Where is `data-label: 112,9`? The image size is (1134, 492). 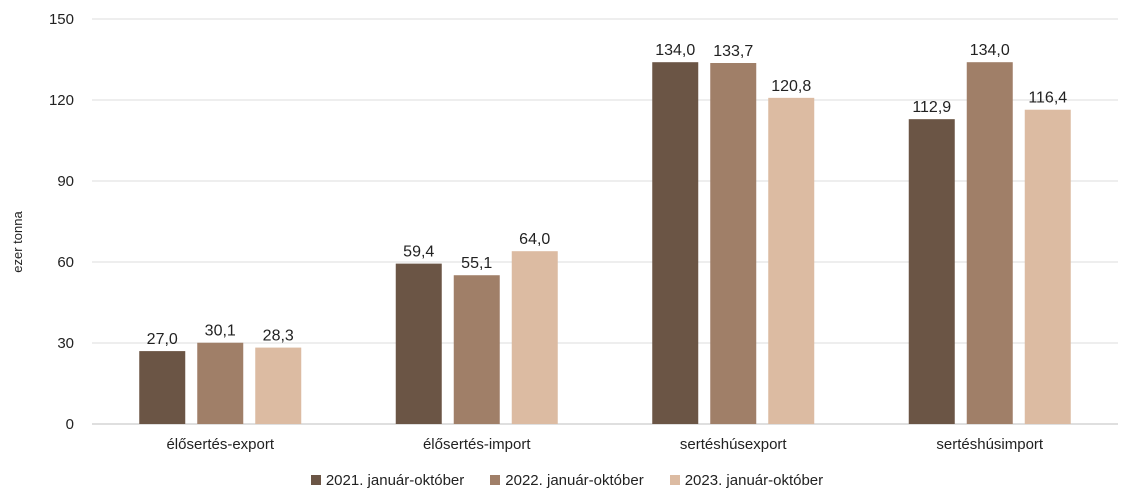
data-label: 112,9 is located at coordinates (931, 107).